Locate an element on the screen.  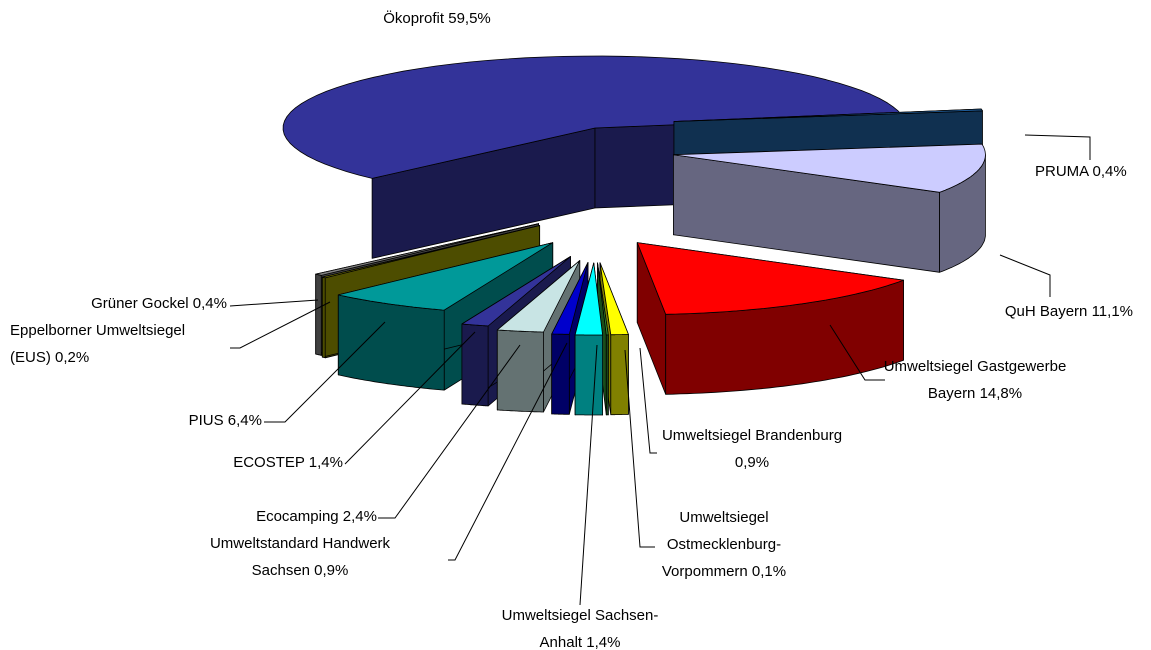
slice-label: Umweltsiegel Sachsen-Anhalt 1,4% is located at coordinates (580, 626).